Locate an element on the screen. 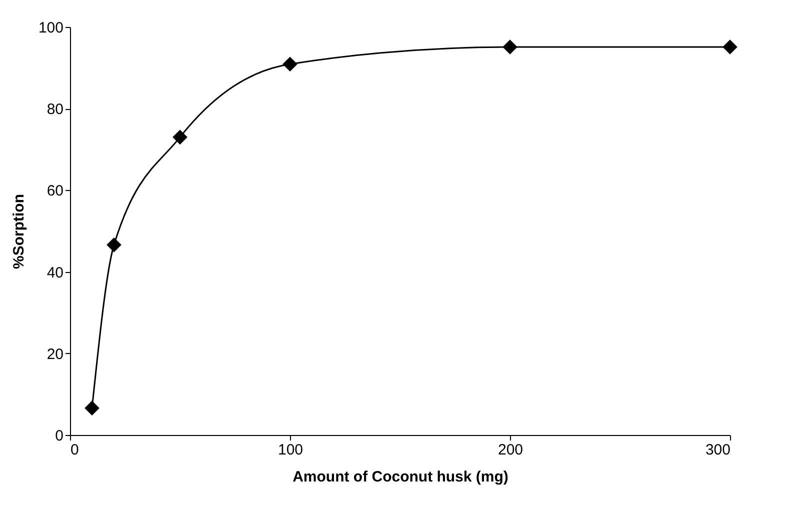 The height and width of the screenshot is (508, 790). y-tick-label: 80 is located at coordinates (55, 109).